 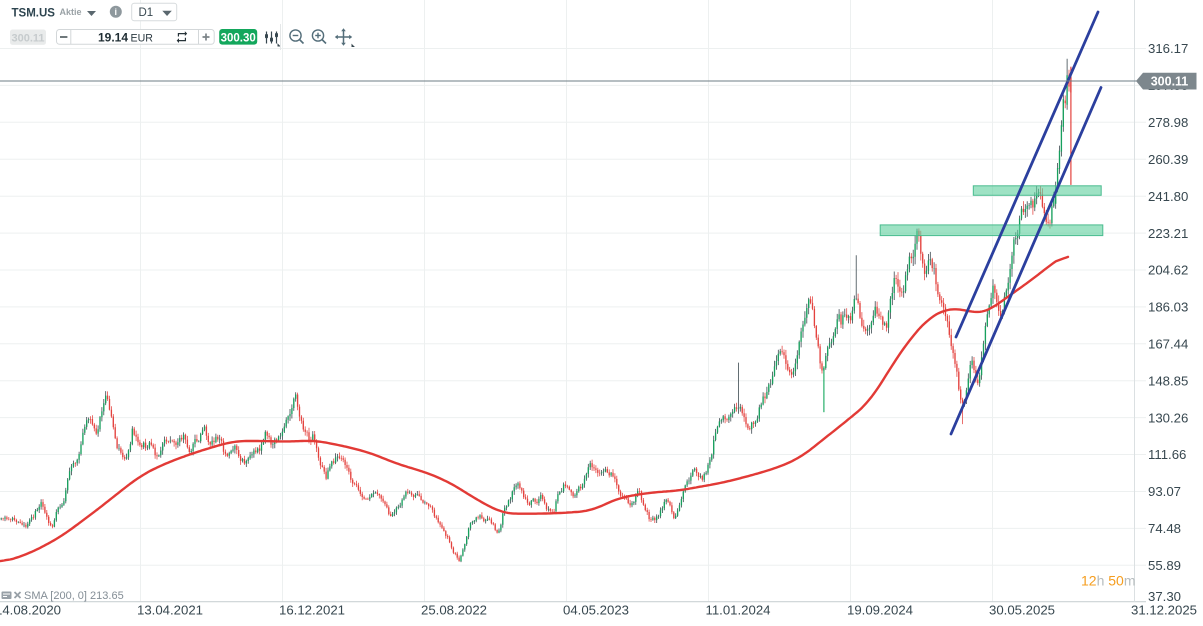 I want to click on svg-text: 13.04.2021, so click(x=170, y=610).